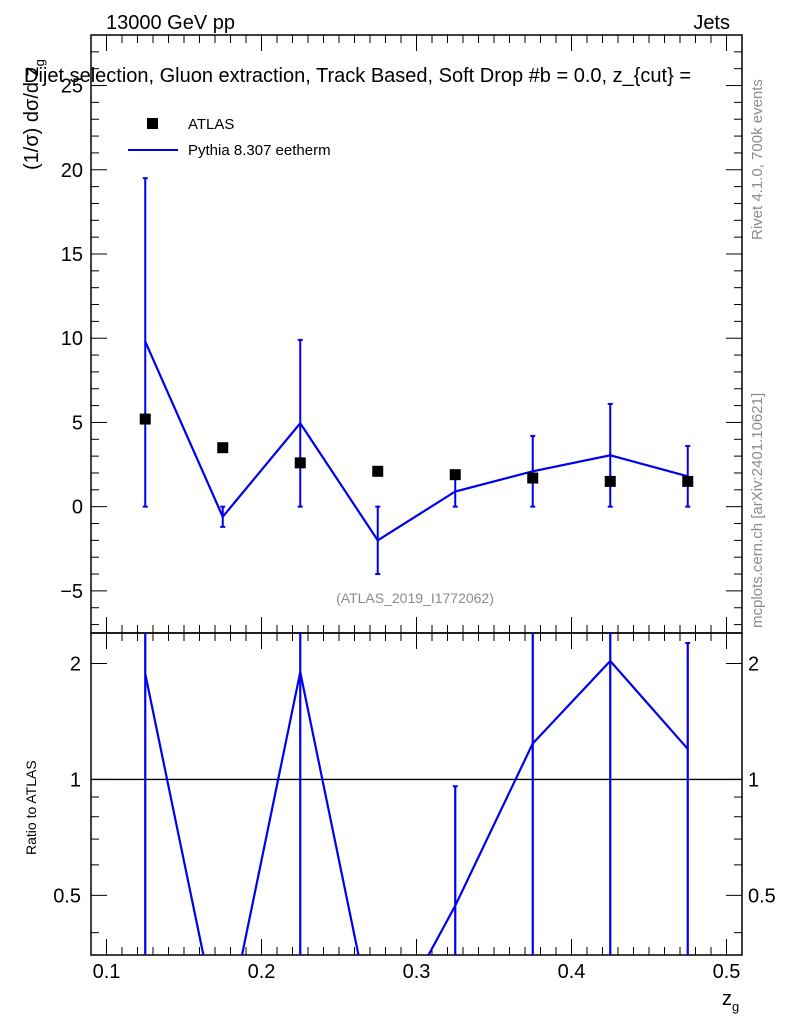 The width and height of the screenshot is (786, 1024). Describe the element at coordinates (727, 972) in the screenshot. I see `x-tick-label: 0.5` at that location.